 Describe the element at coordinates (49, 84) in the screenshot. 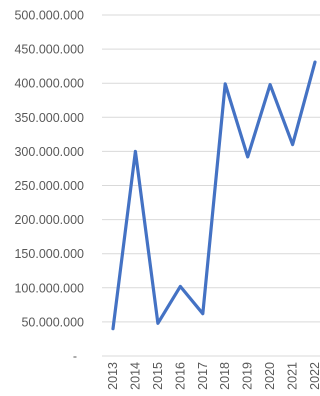

I see `y-tick-label: 400.000.000` at that location.